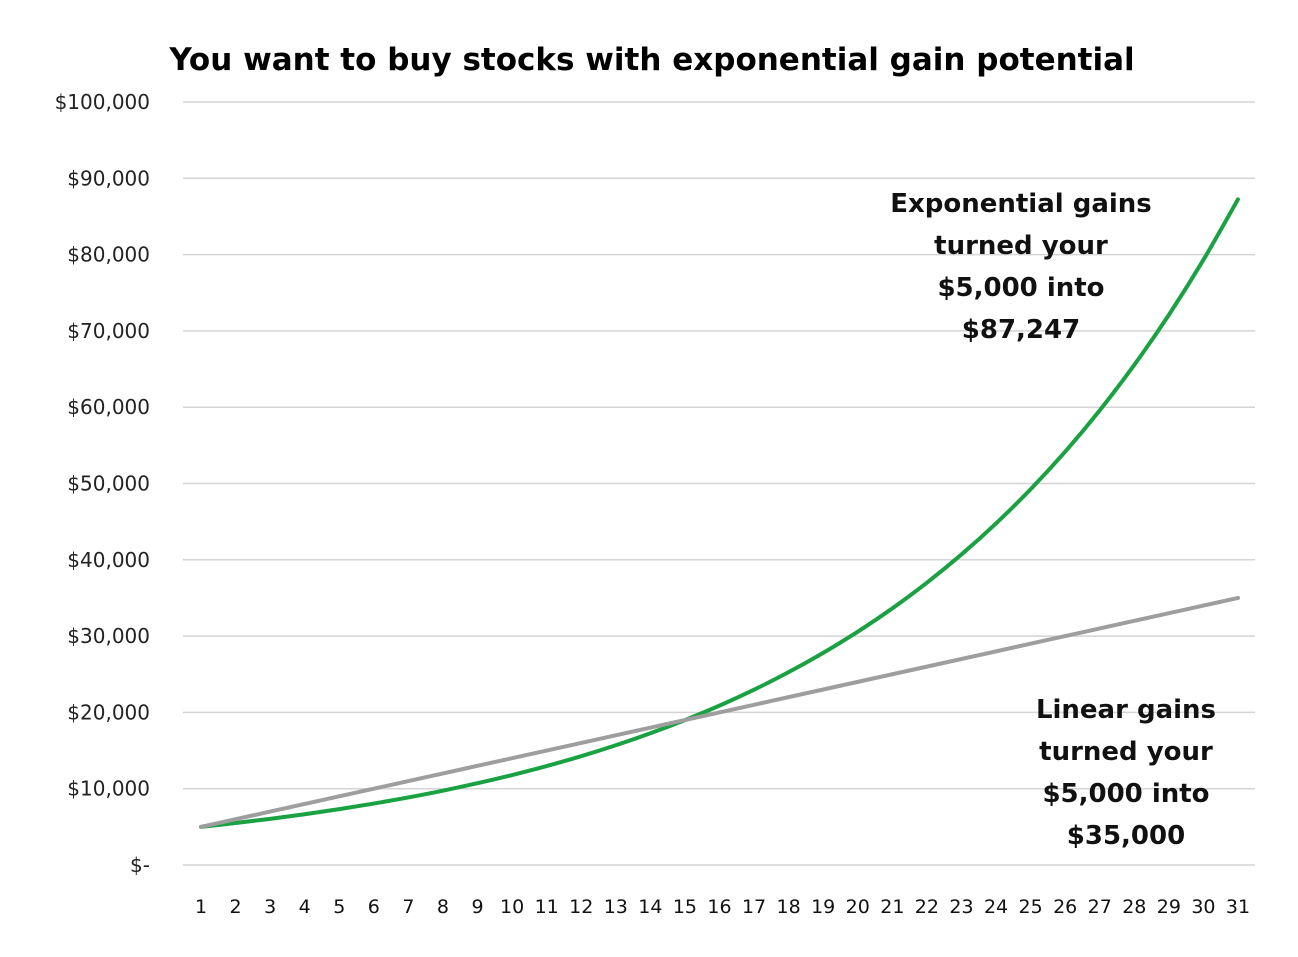 Image resolution: width=1298 pixels, height=957 pixels. Describe the element at coordinates (108, 331) in the screenshot. I see `y-tick-label: $70,000` at that location.